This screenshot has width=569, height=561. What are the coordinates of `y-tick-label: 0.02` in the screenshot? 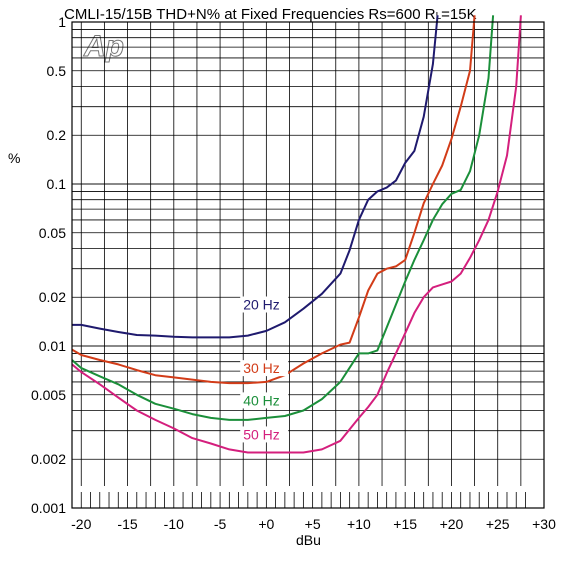 It's located at (52, 297).